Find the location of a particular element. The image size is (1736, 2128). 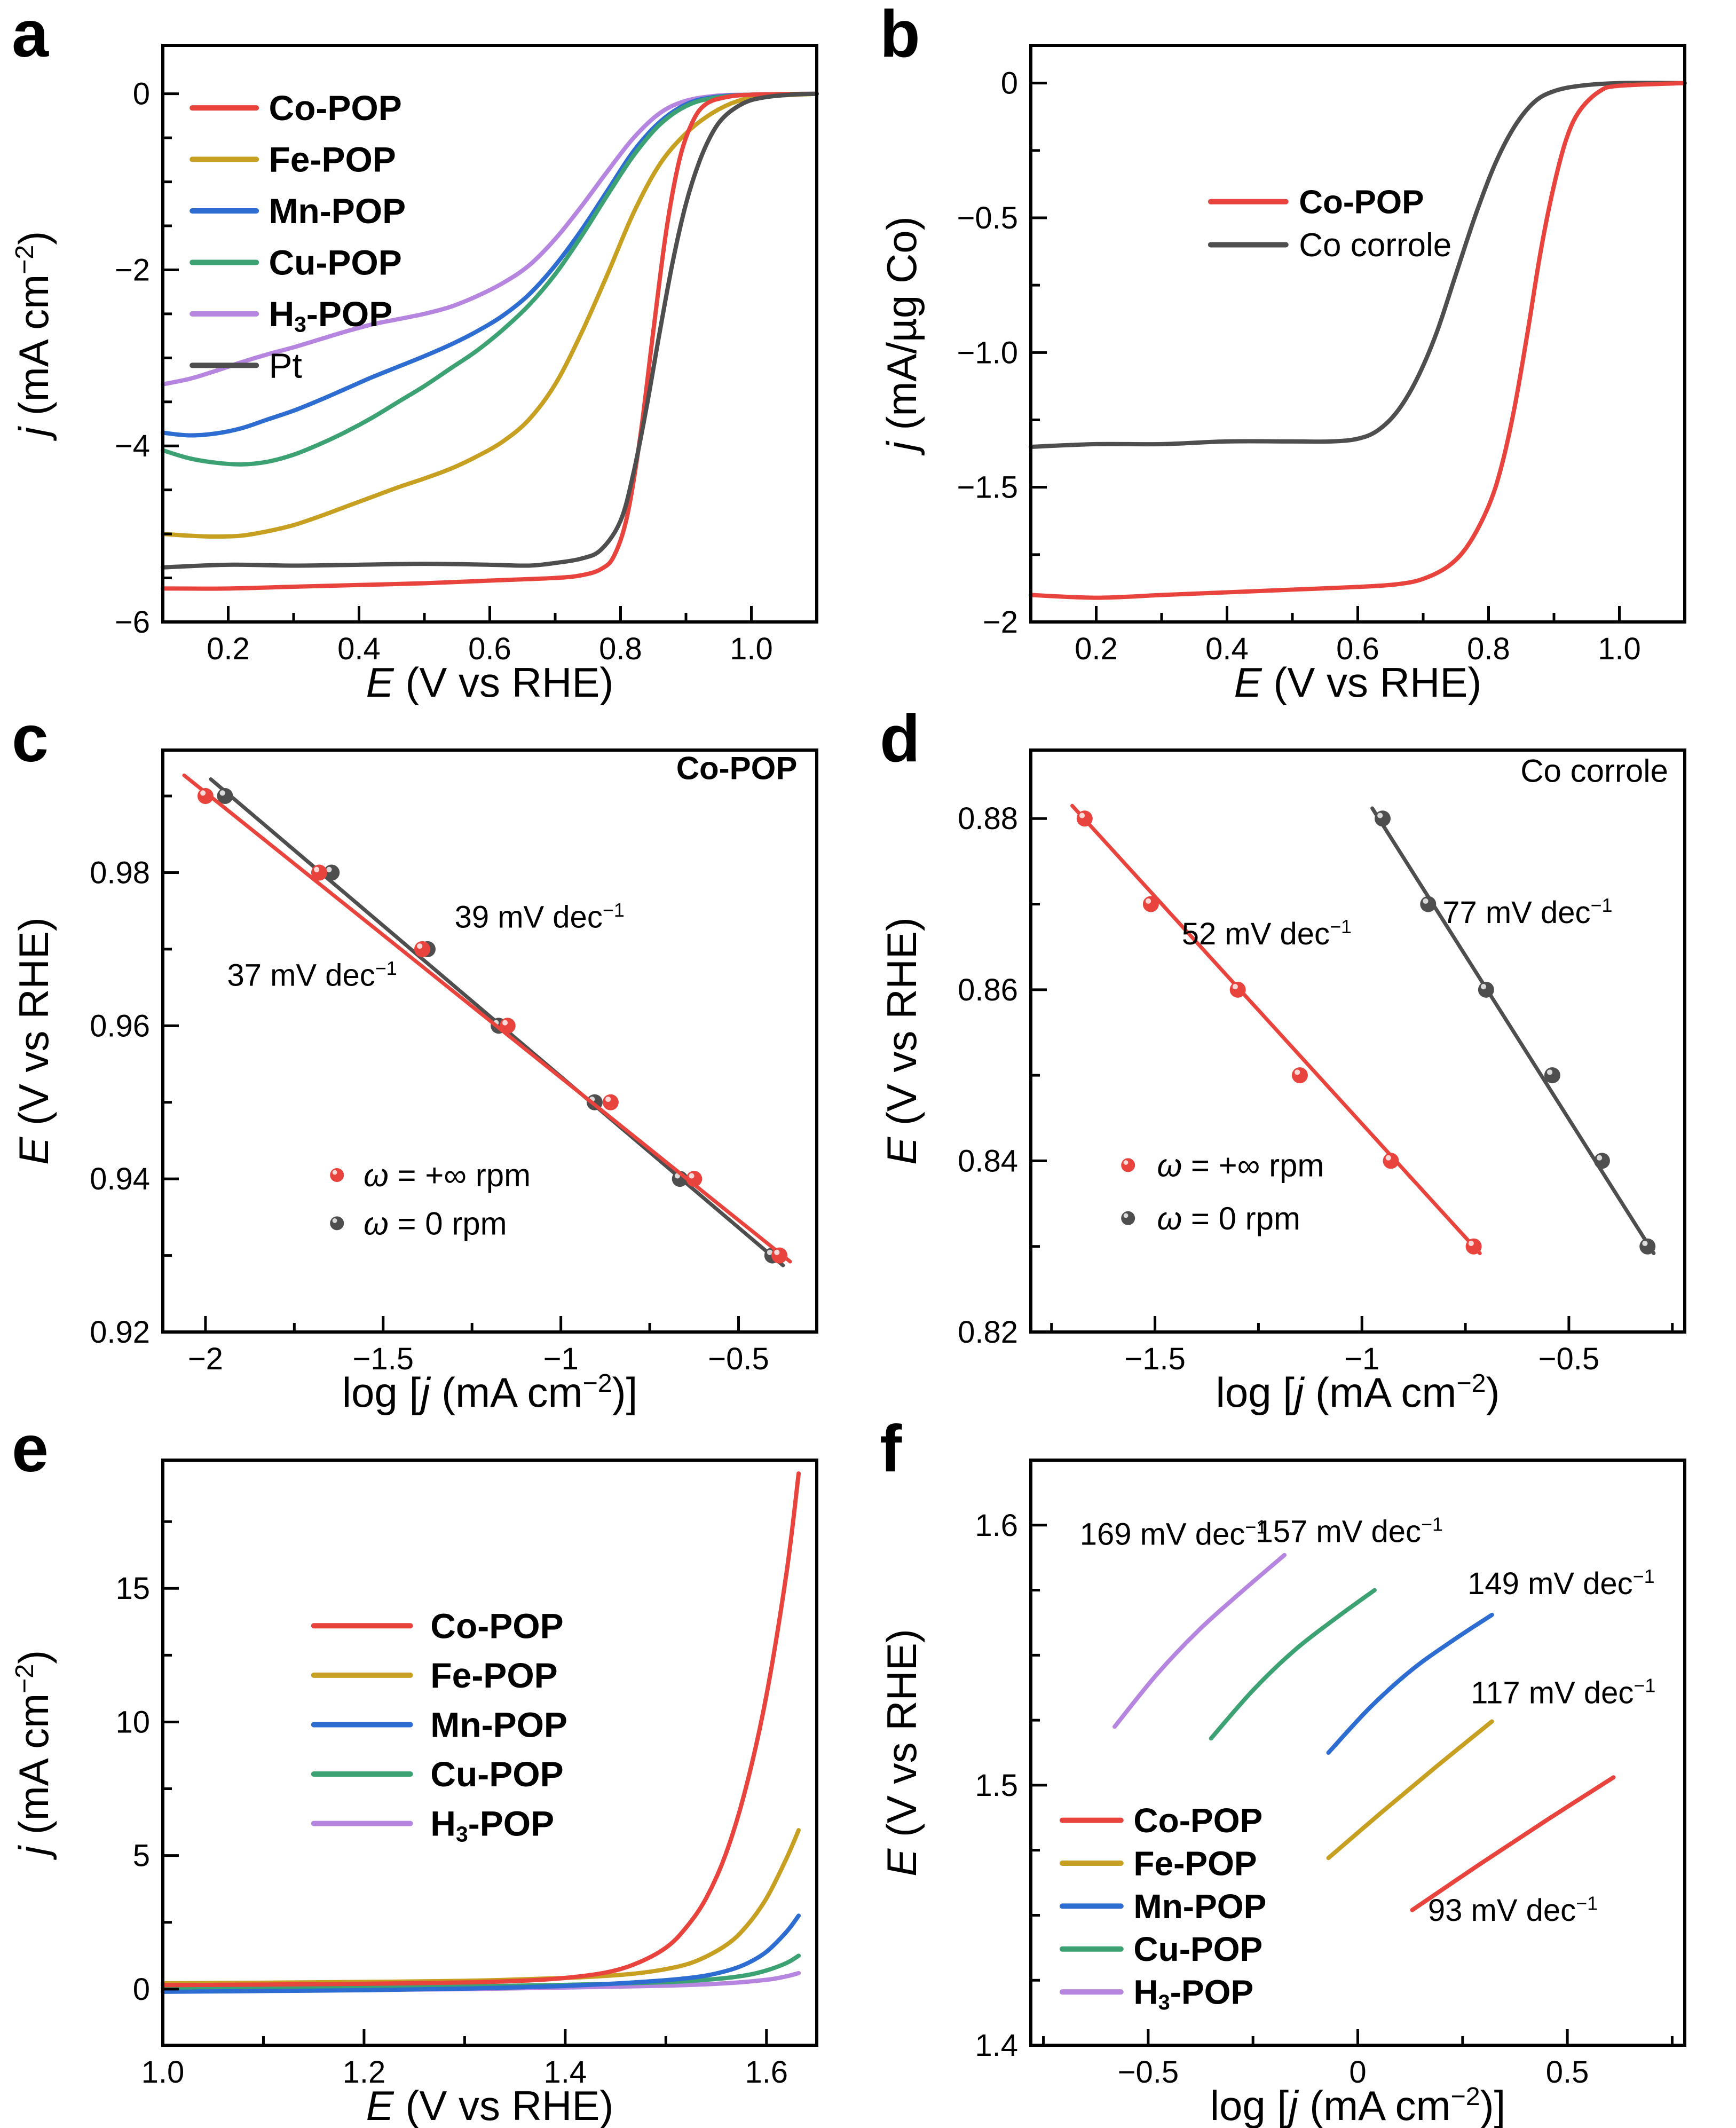

plot-box is located at coordinates (1357, 1041).